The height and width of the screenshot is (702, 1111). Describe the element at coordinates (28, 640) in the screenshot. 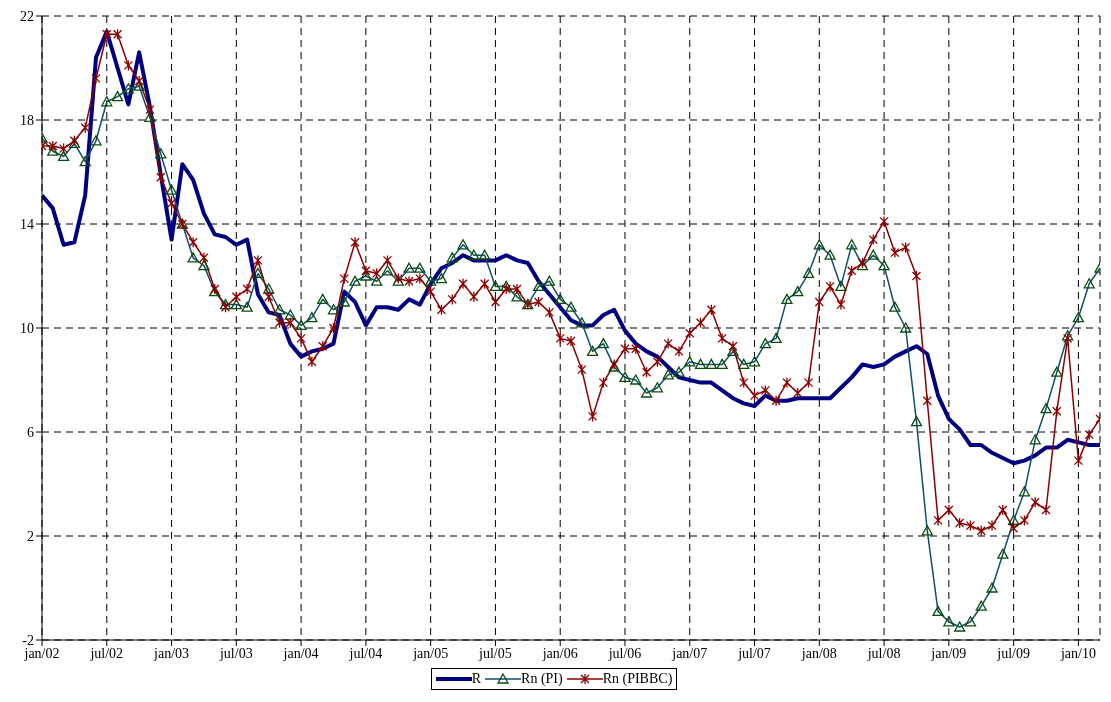

I see `y-tick-label: -2` at that location.